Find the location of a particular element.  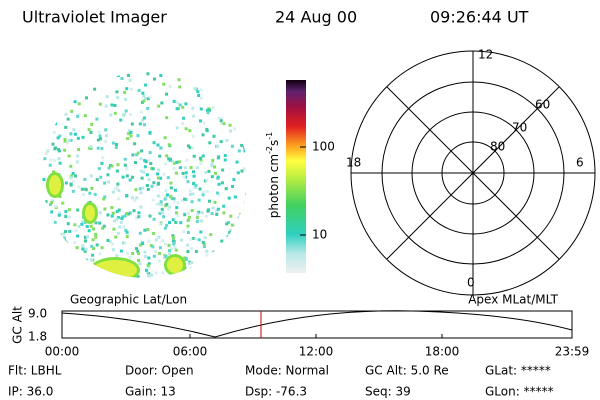

footer-field: Mode: Normal is located at coordinates (287, 371).